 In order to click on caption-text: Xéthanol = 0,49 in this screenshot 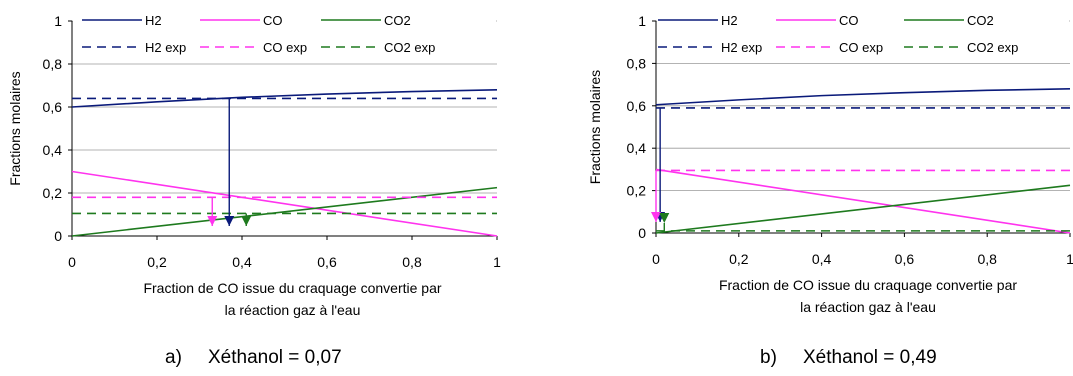, I will do `click(870, 357)`.